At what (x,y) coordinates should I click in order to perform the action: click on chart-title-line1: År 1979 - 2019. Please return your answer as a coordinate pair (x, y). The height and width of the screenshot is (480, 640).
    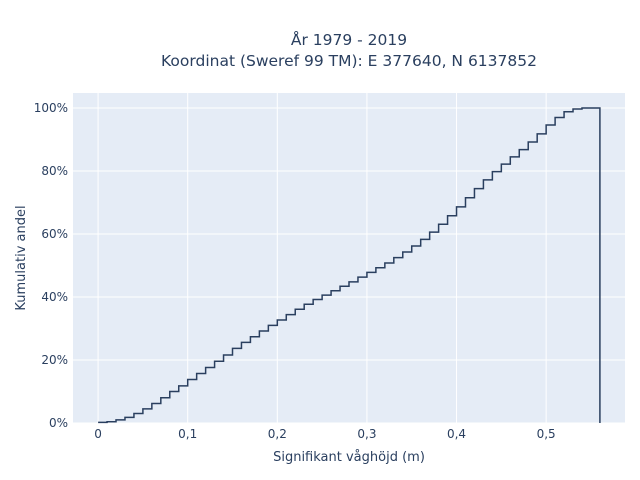
    Looking at the image, I should click on (349, 39).